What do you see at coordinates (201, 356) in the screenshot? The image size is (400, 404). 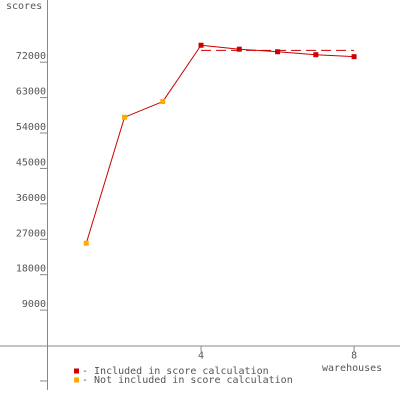 I see `x-tick-label: 4` at bounding box center [201, 356].